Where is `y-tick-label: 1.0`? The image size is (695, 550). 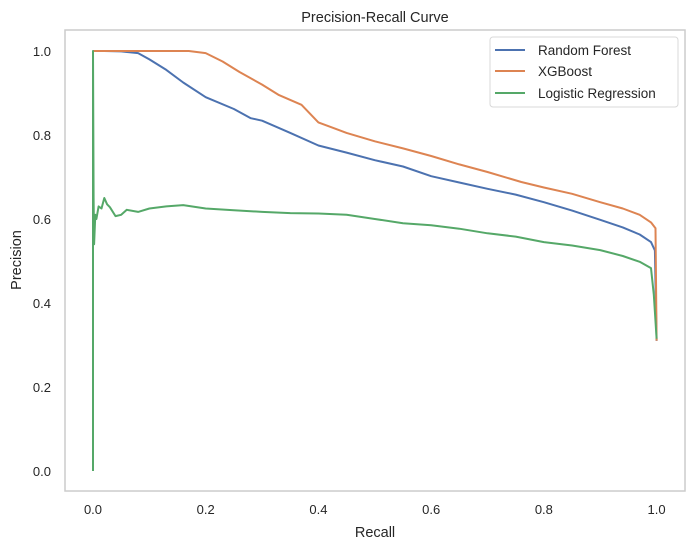
y-tick-label: 1.0 is located at coordinates (42, 51).